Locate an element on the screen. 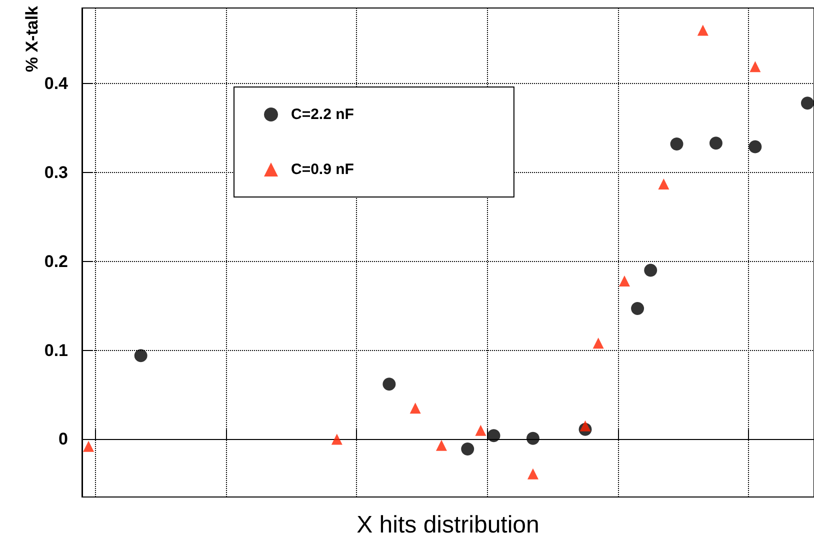 This screenshot has width=814, height=542. y-axis-title: % X-talk is located at coordinates (32, 38).